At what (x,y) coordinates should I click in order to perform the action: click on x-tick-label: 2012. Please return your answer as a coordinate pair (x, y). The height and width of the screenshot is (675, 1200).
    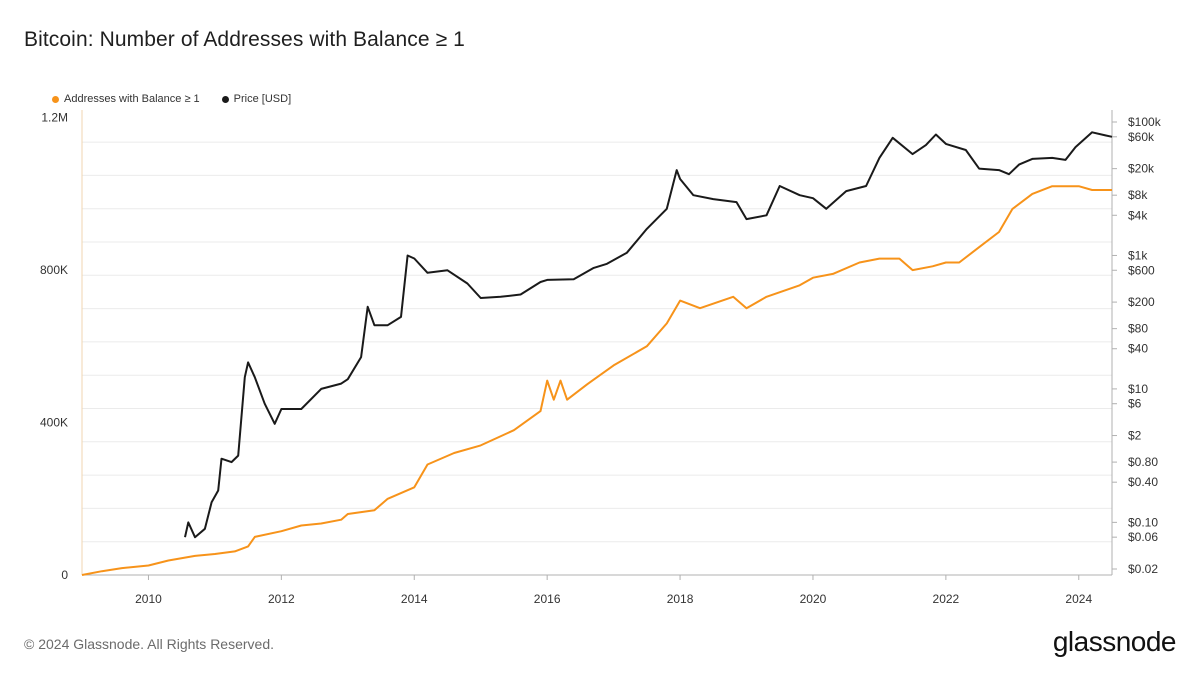
    Looking at the image, I should click on (281, 599).